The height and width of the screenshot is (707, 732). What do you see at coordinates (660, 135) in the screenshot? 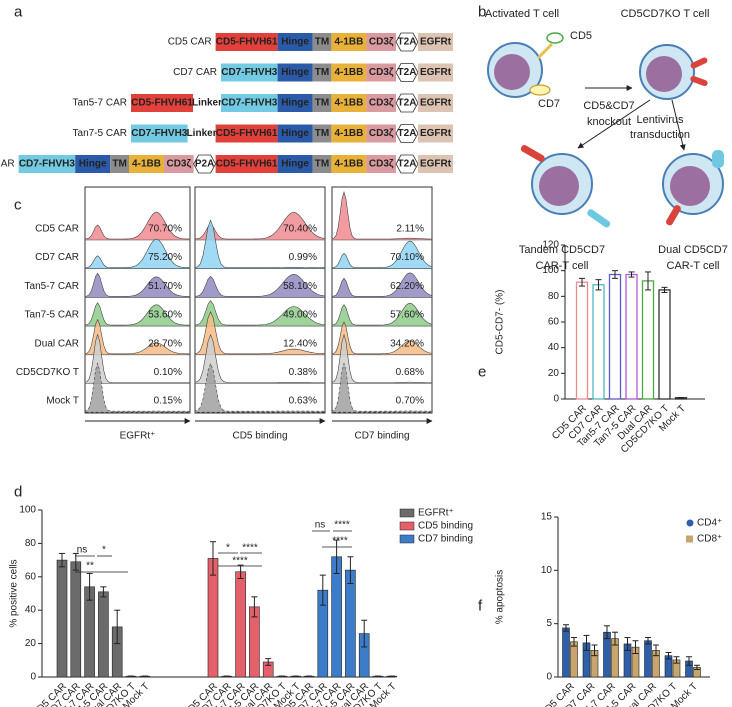
I see `step-label: transduction` at bounding box center [660, 135].